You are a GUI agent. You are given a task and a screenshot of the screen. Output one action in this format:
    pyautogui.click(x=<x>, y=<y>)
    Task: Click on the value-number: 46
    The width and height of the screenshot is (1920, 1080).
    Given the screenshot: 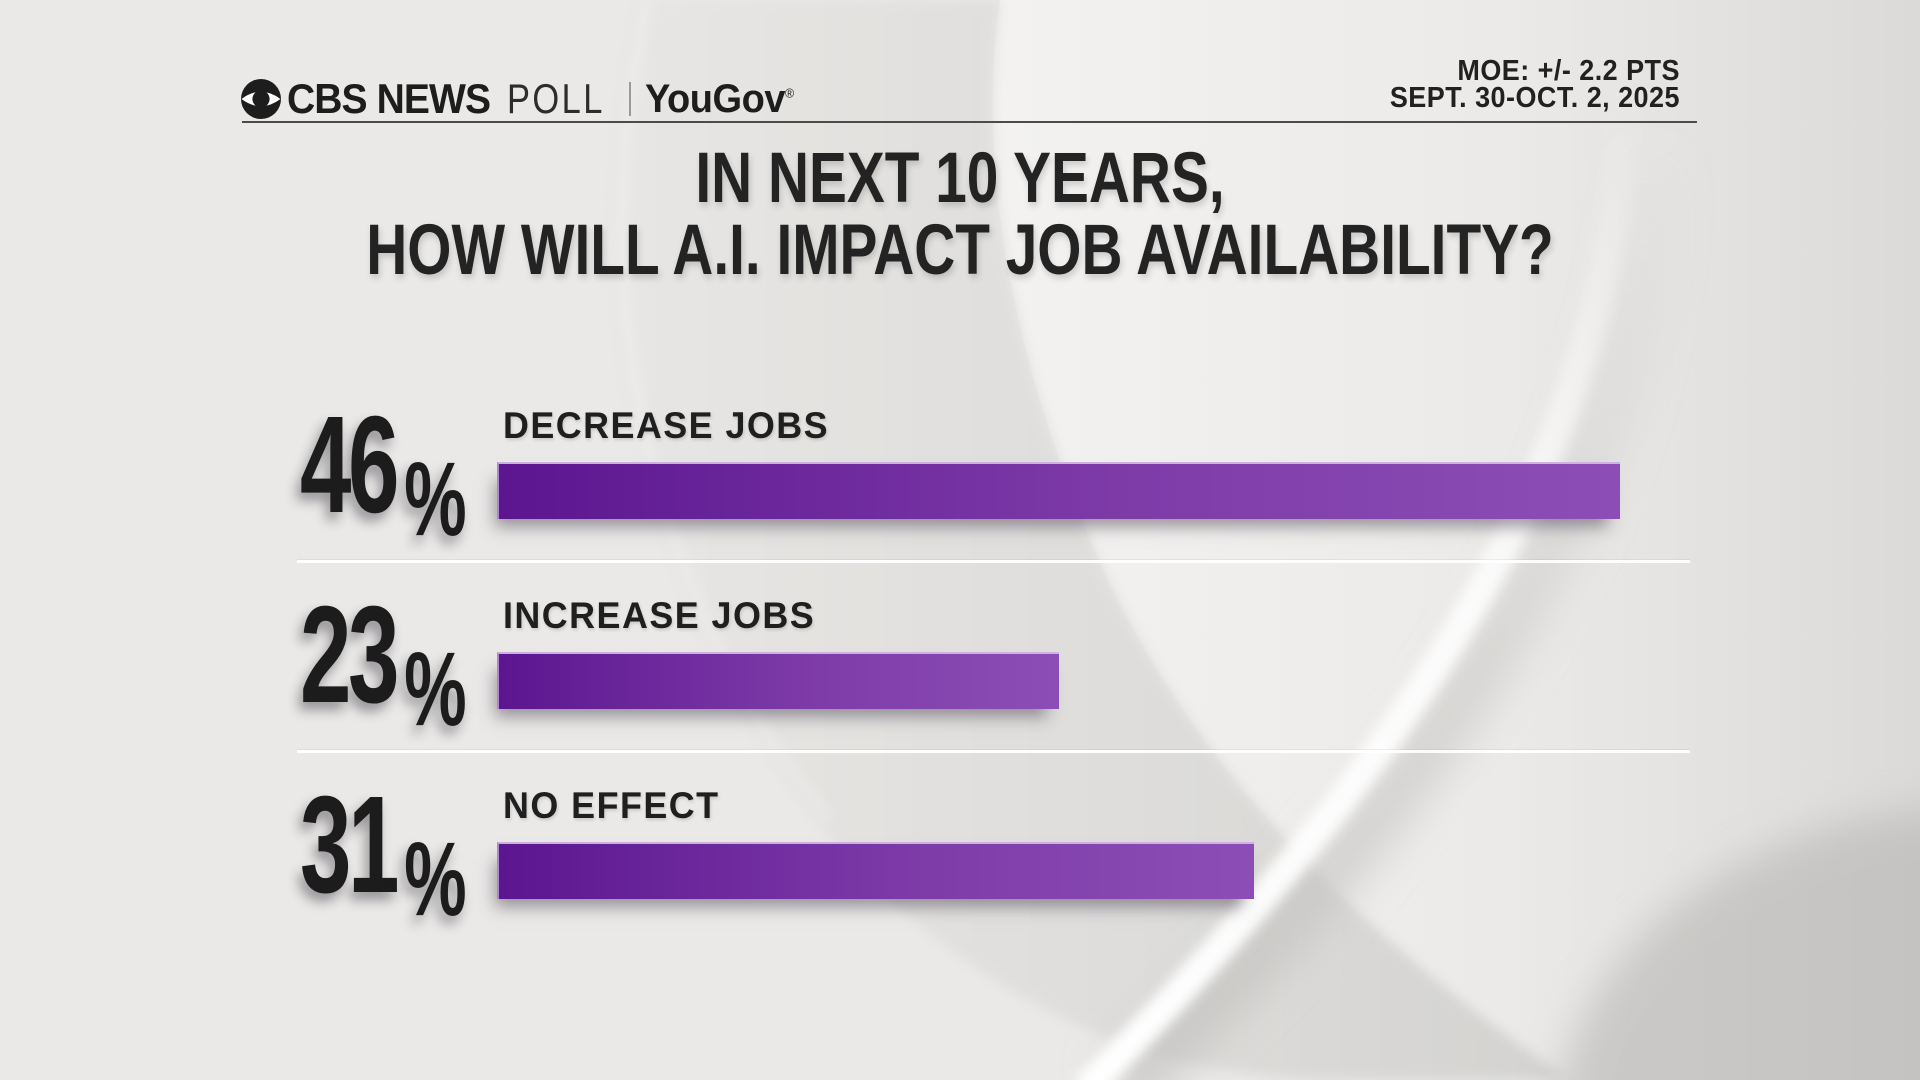 What is the action you would take?
    pyautogui.click(x=349, y=465)
    